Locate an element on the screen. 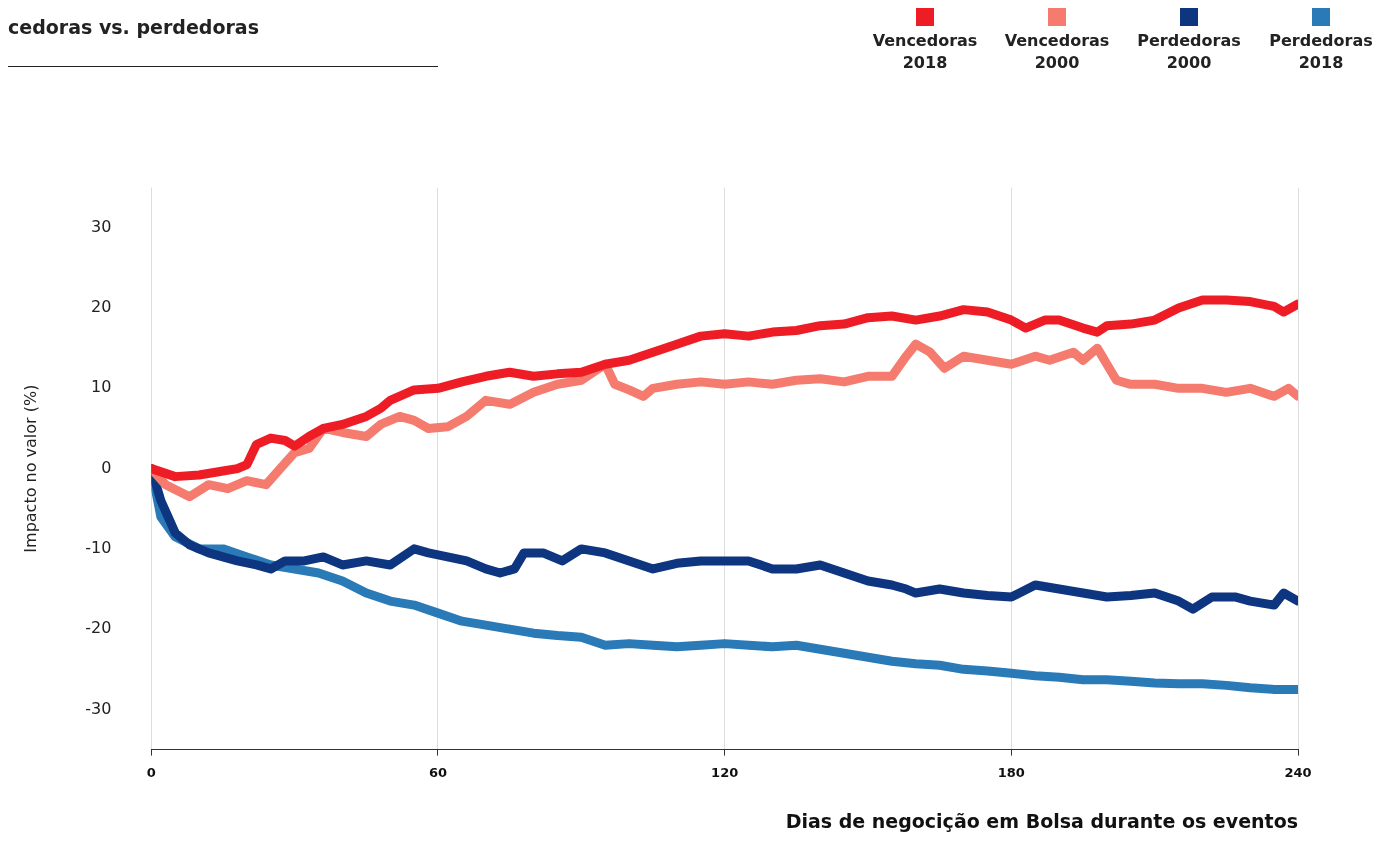 This screenshot has height=861, width=1394. legend-label: Vencedoras 2018 is located at coordinates (925, 52).